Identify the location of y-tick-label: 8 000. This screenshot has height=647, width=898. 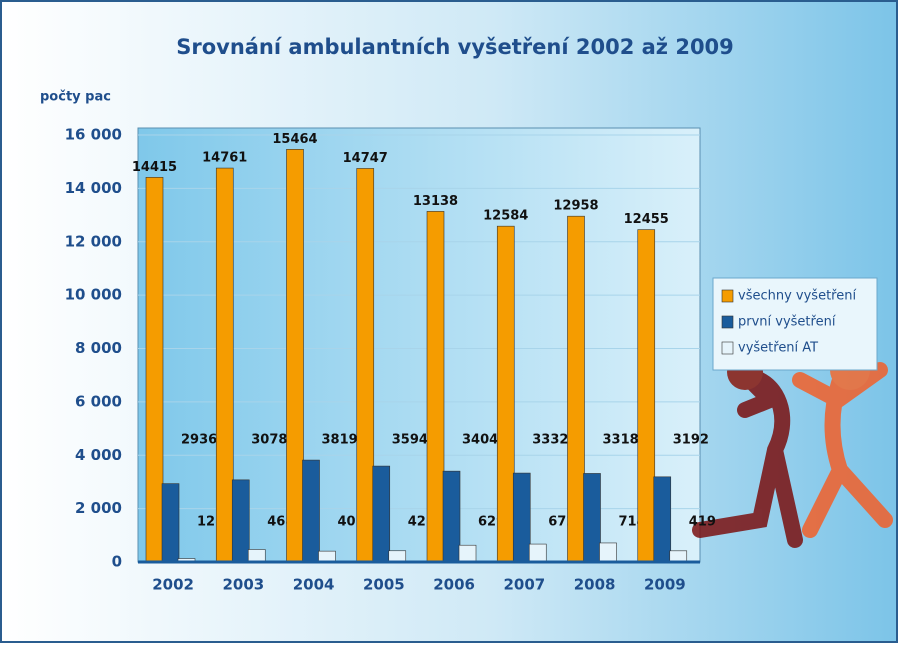
(98, 348).